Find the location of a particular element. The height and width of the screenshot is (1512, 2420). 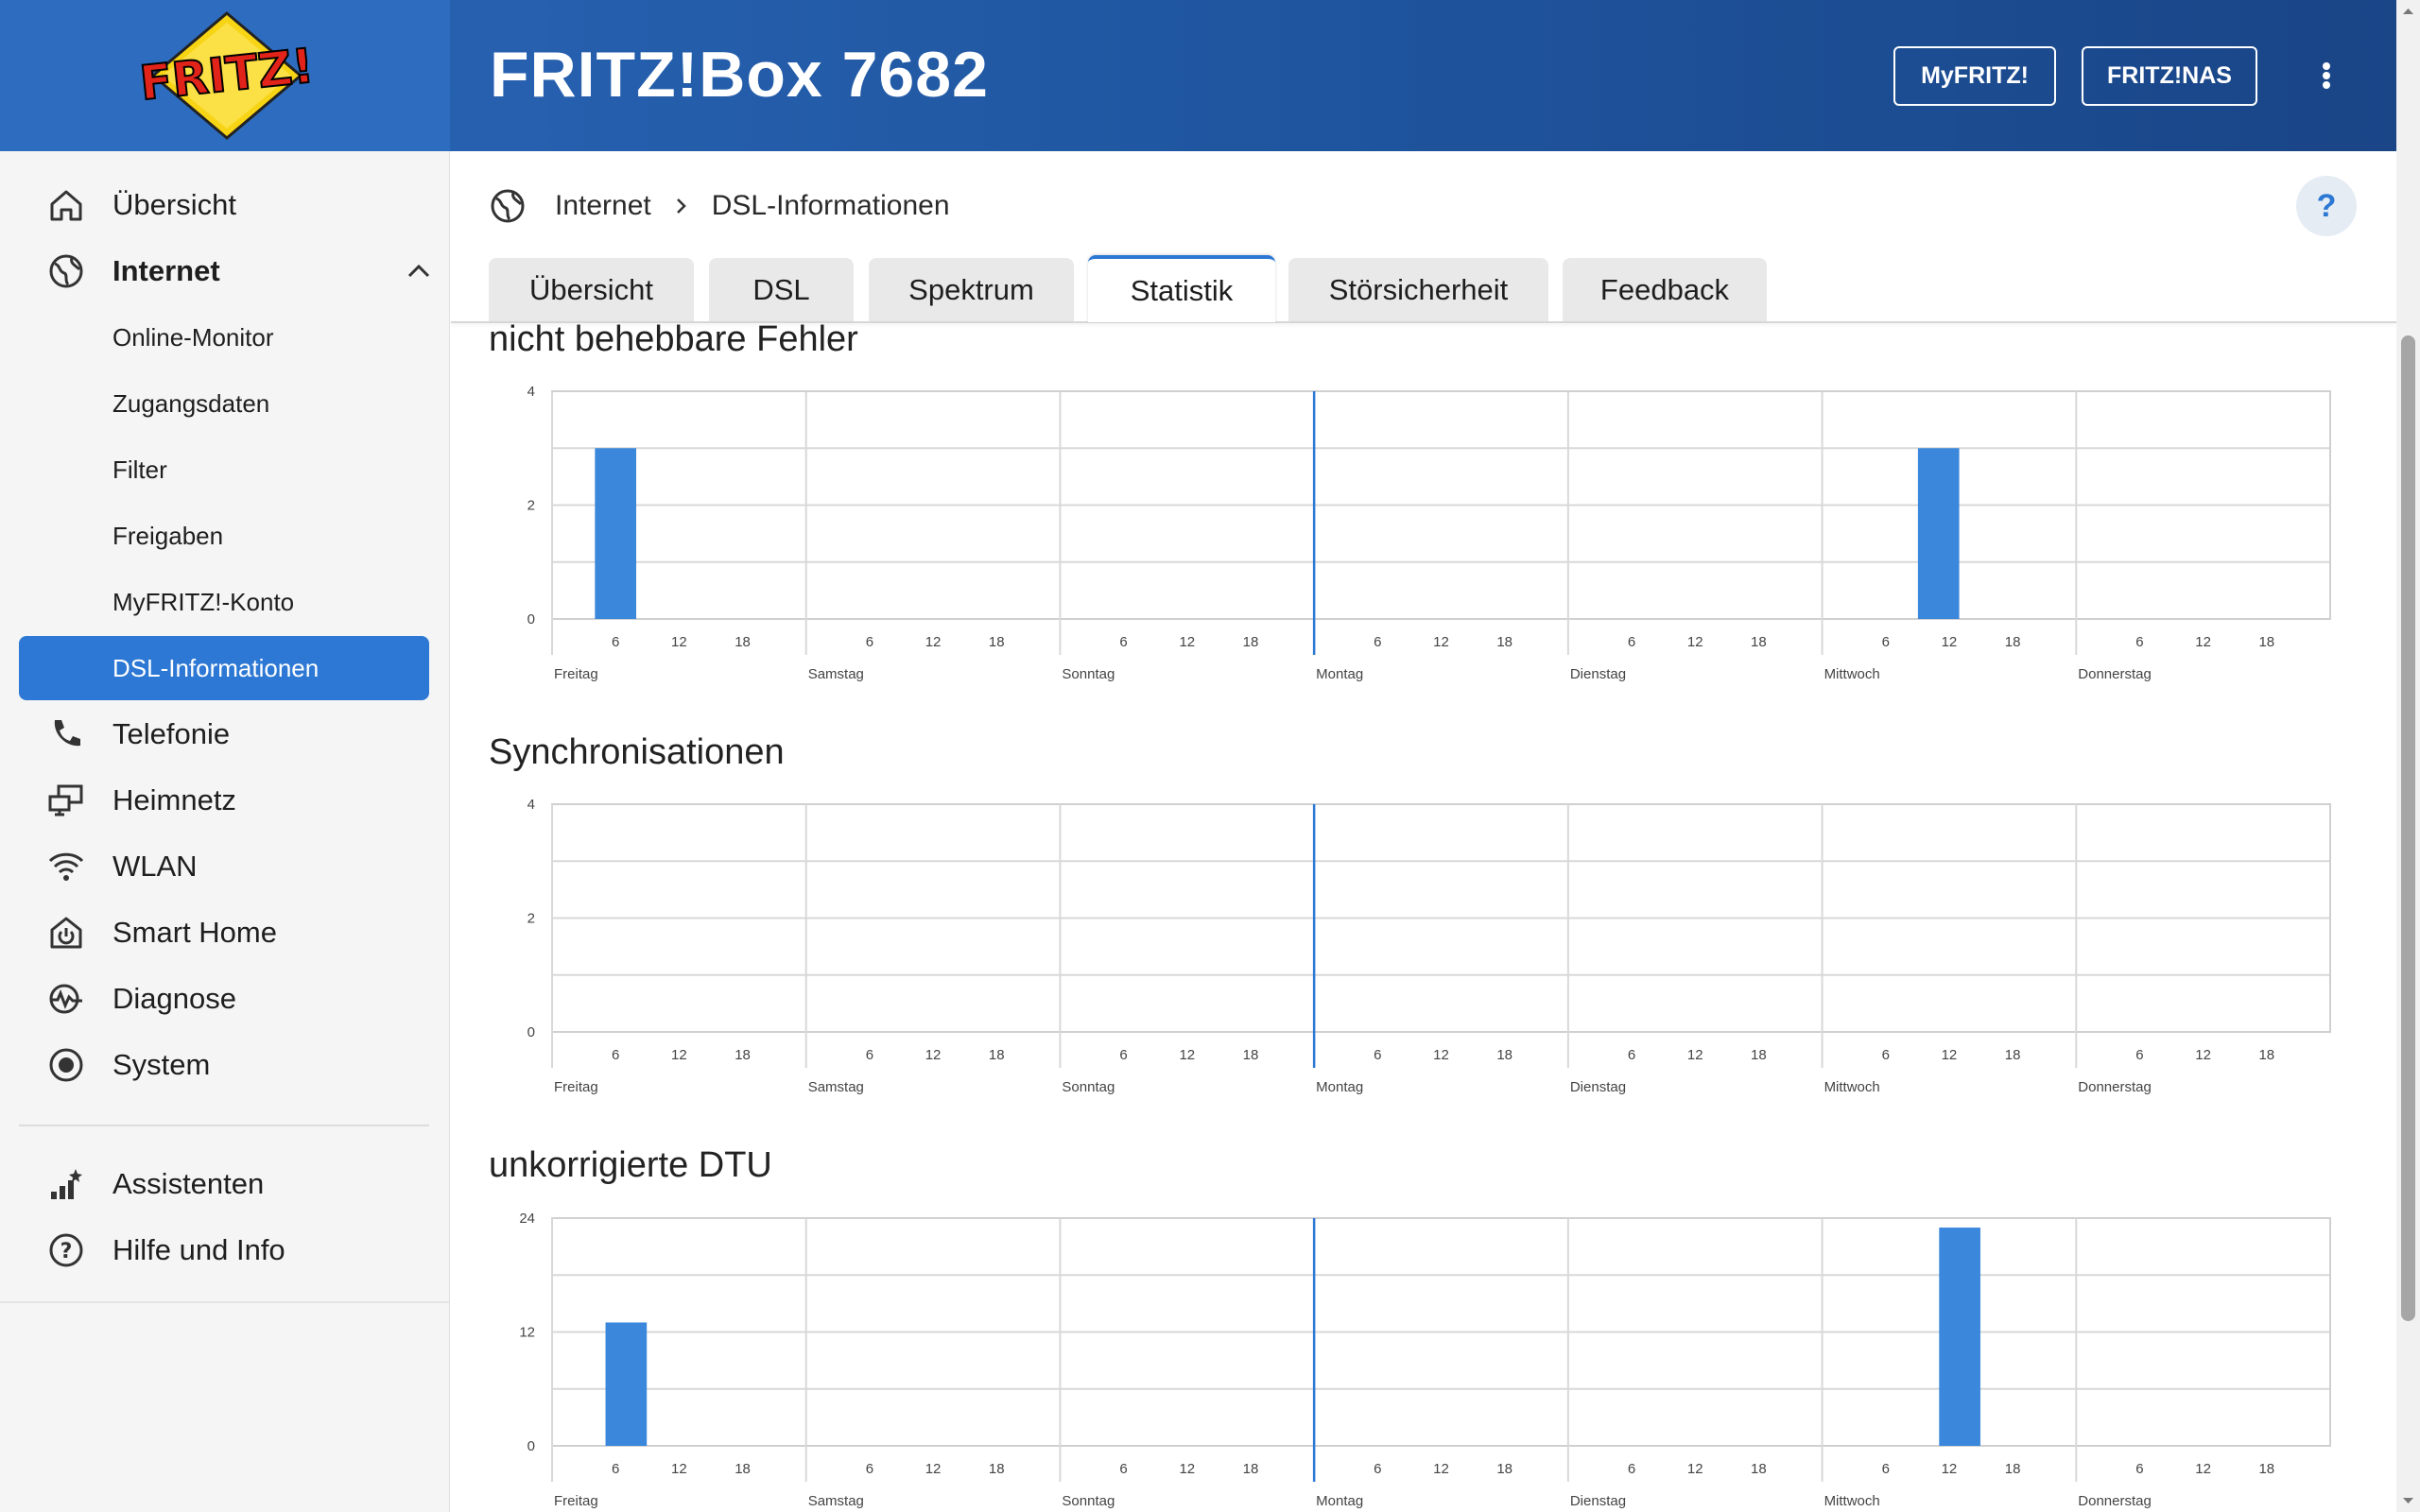

sidebar-item-label: Übersicht is located at coordinates (174, 204).